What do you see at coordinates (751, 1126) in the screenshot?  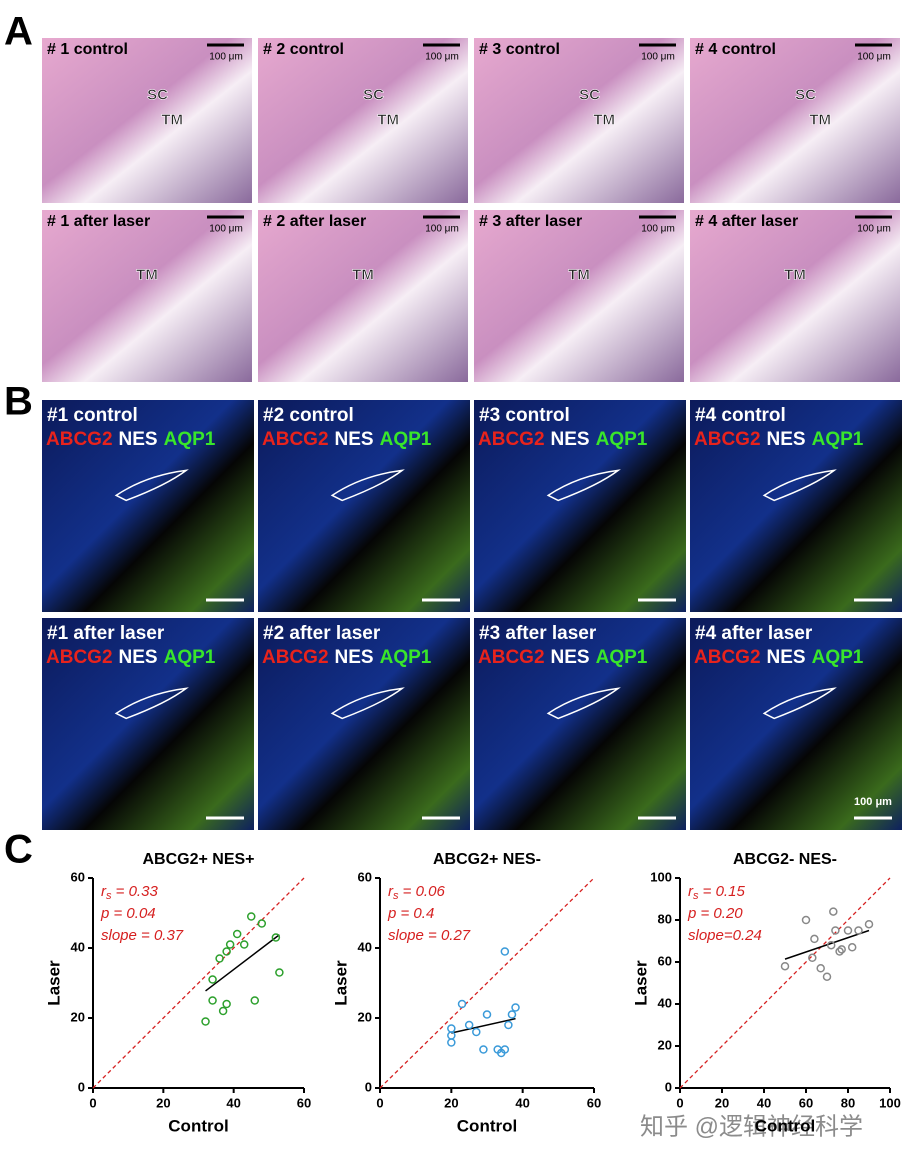 I see `watermark: 知乎 @逻辑神经科学` at bounding box center [751, 1126].